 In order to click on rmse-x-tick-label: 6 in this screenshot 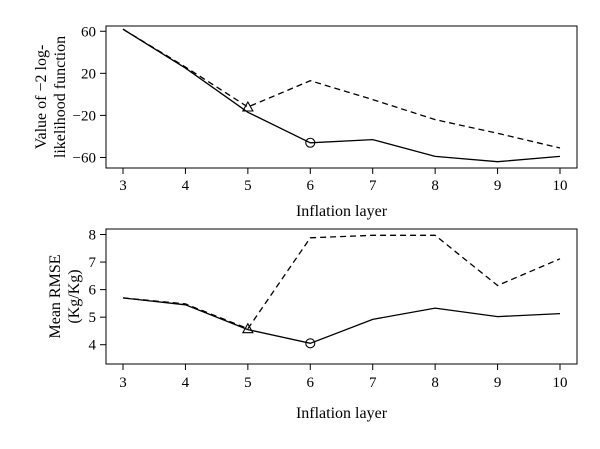, I will do `click(311, 383)`.